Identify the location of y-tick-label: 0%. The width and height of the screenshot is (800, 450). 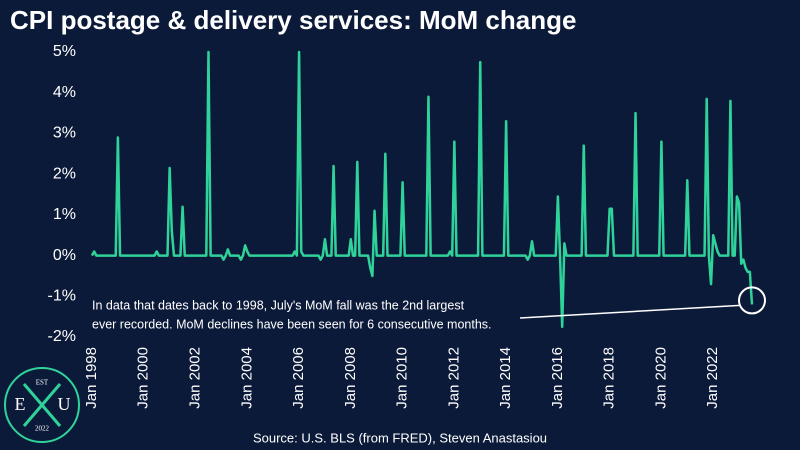
(64, 255).